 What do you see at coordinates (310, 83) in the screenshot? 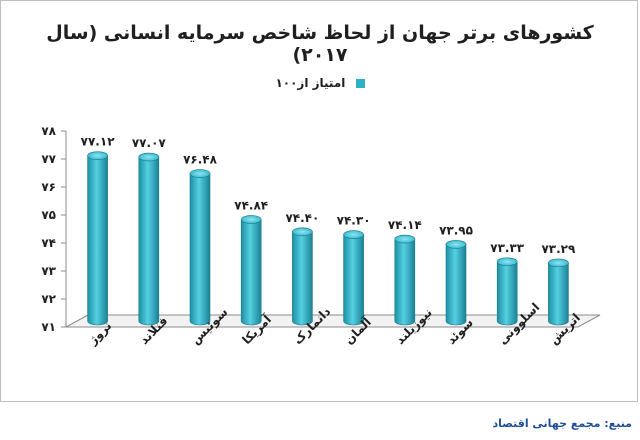
I see `legend-label: امتیاز از۱۰۰` at bounding box center [310, 83].